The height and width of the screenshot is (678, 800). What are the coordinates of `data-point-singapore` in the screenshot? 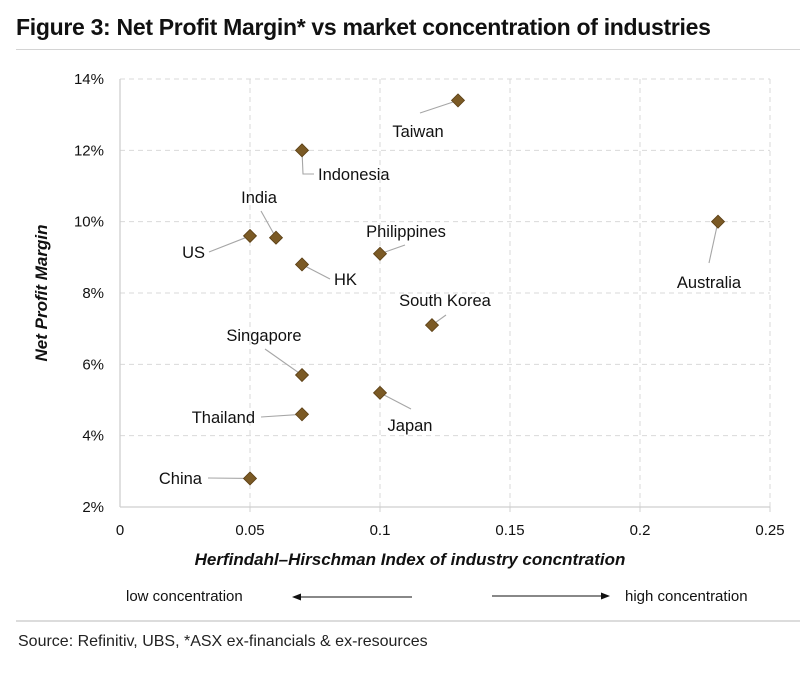 It's located at (302, 375).